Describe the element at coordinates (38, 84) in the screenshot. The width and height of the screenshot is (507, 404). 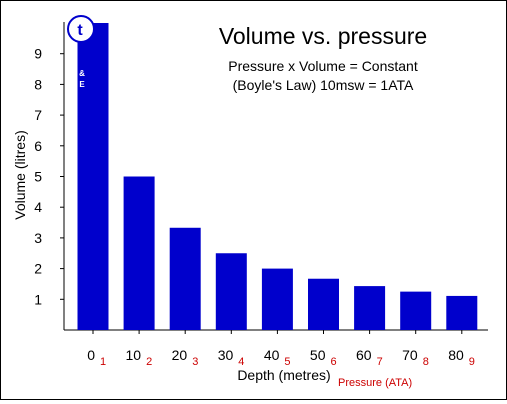
I see `y-tick-label: 8` at that location.